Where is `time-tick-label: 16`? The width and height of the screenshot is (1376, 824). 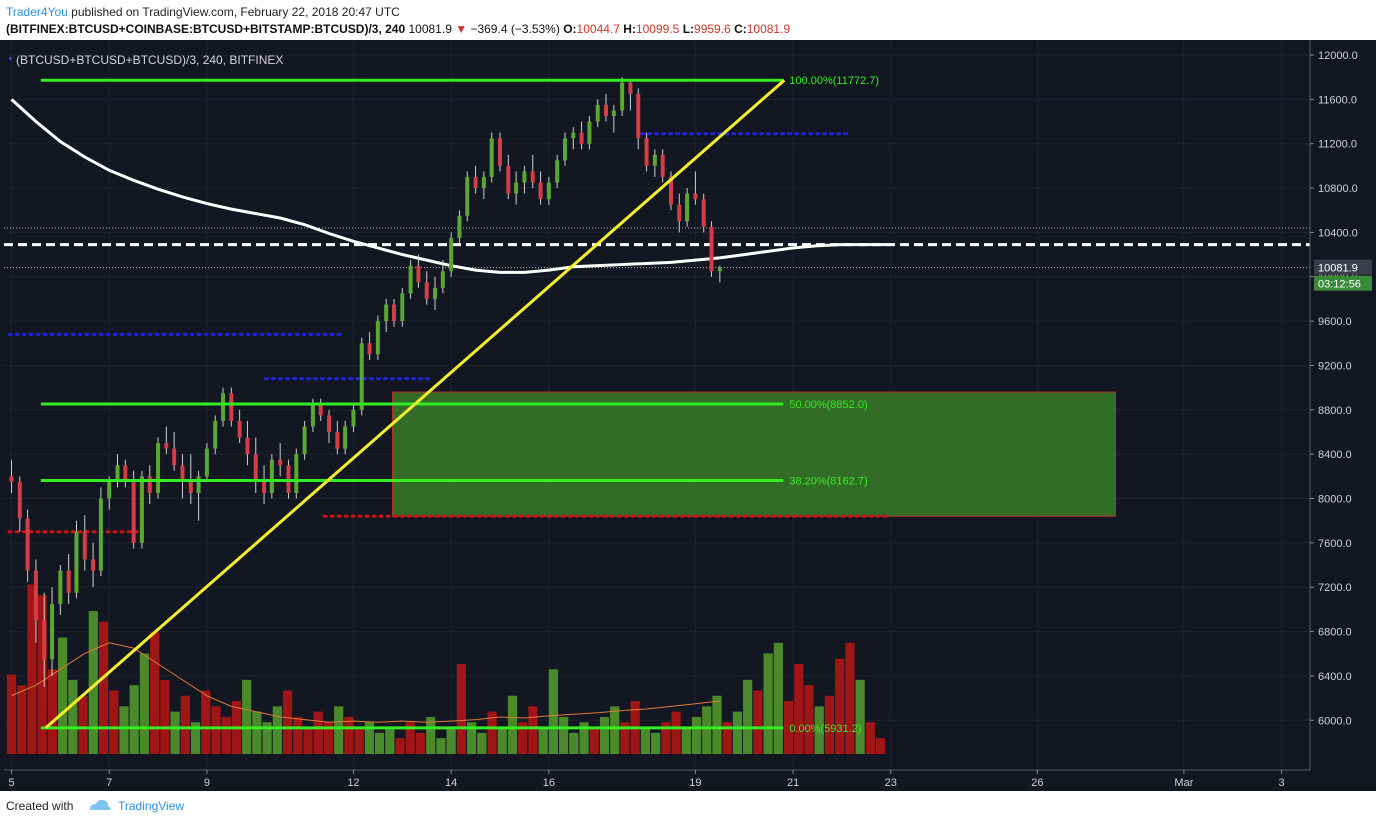
time-tick-label: 16 is located at coordinates (549, 783).